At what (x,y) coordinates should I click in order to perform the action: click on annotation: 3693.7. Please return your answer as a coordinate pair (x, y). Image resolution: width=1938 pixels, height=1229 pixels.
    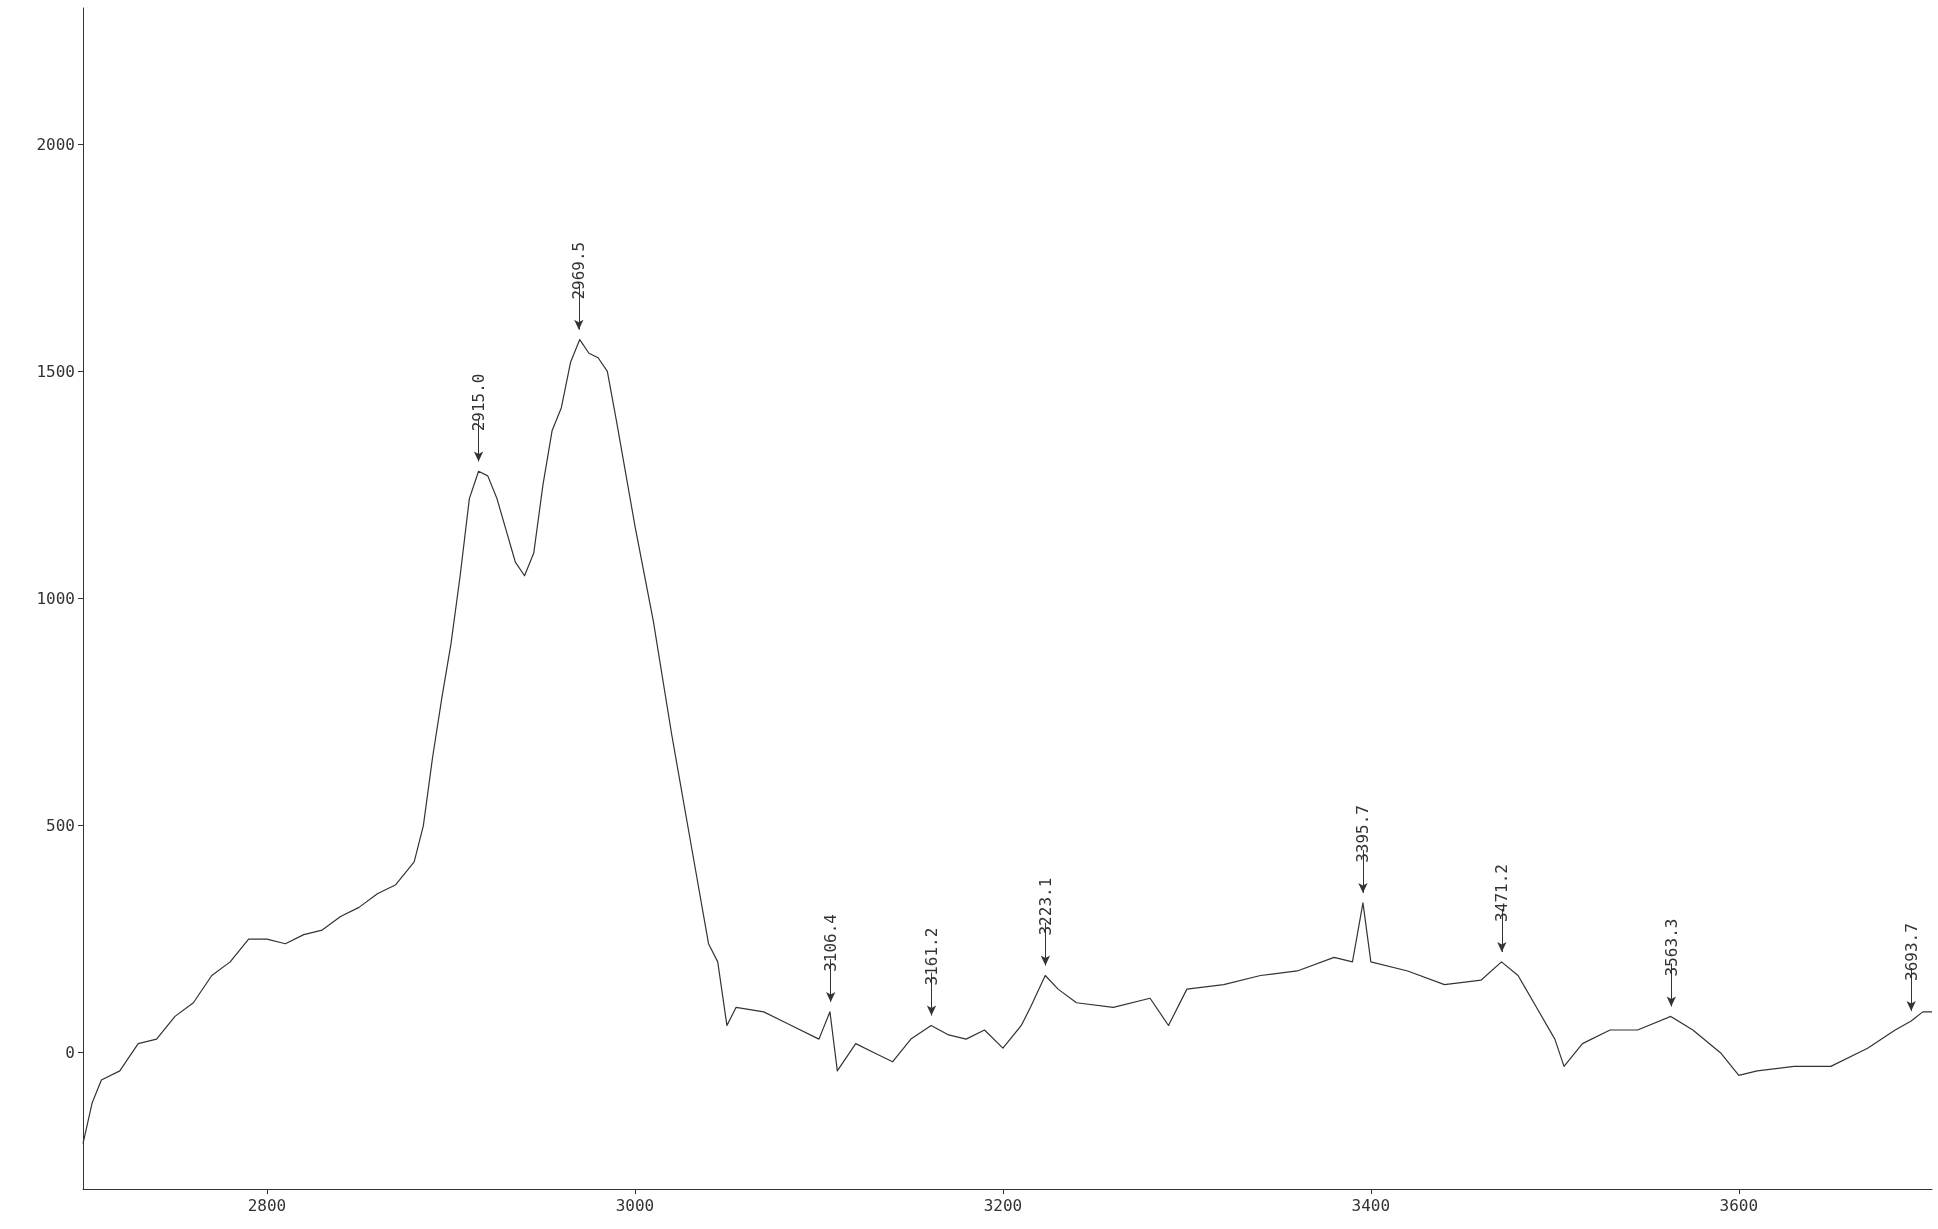
    Looking at the image, I should click on (1911, 952).